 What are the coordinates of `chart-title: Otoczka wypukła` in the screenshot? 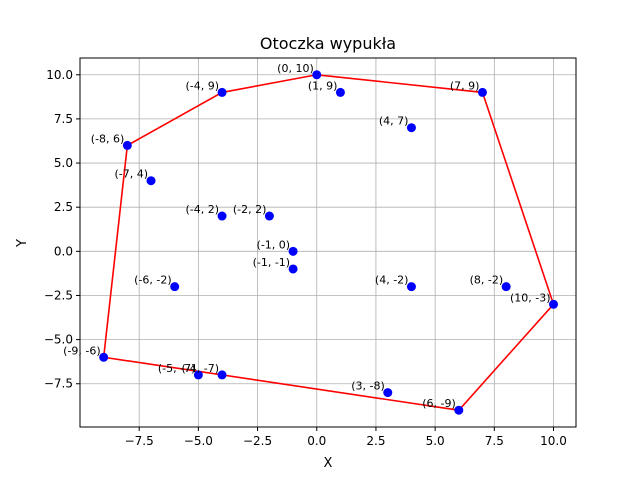 It's located at (328, 43).